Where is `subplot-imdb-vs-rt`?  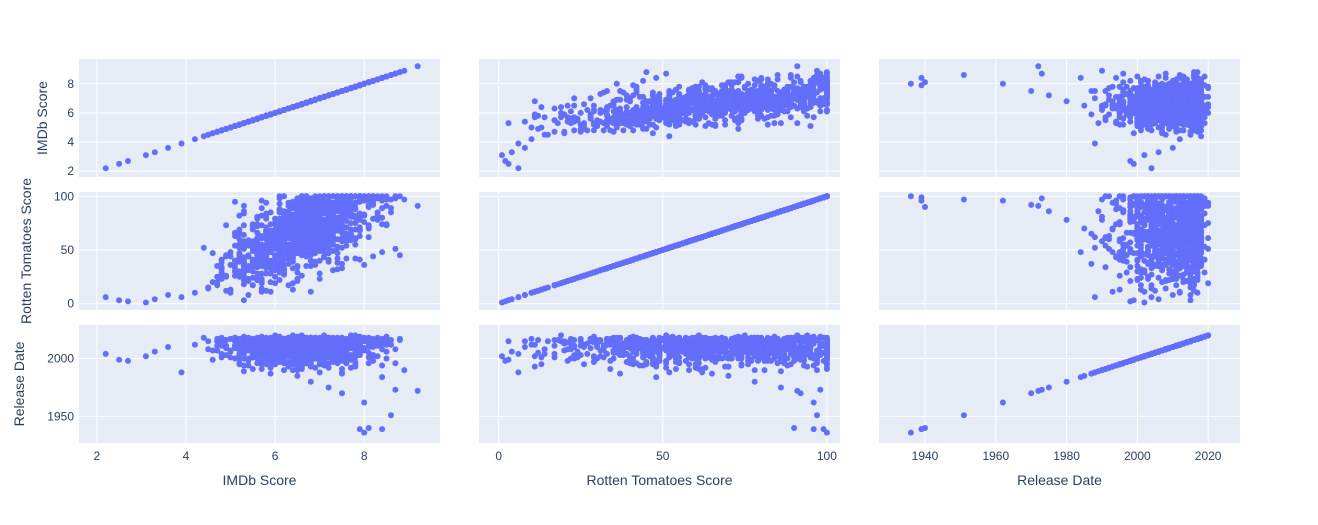
subplot-imdb-vs-rt is located at coordinates (659, 118).